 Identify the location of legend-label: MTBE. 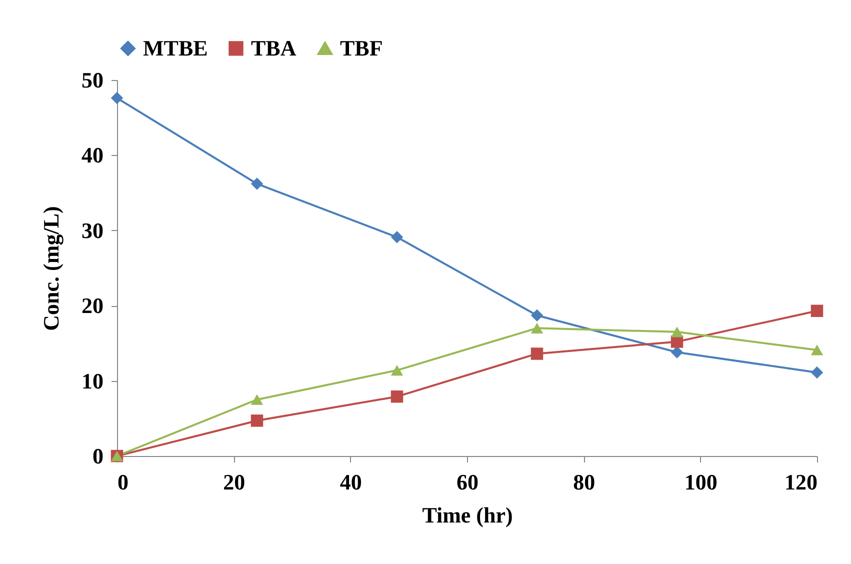
(175, 47).